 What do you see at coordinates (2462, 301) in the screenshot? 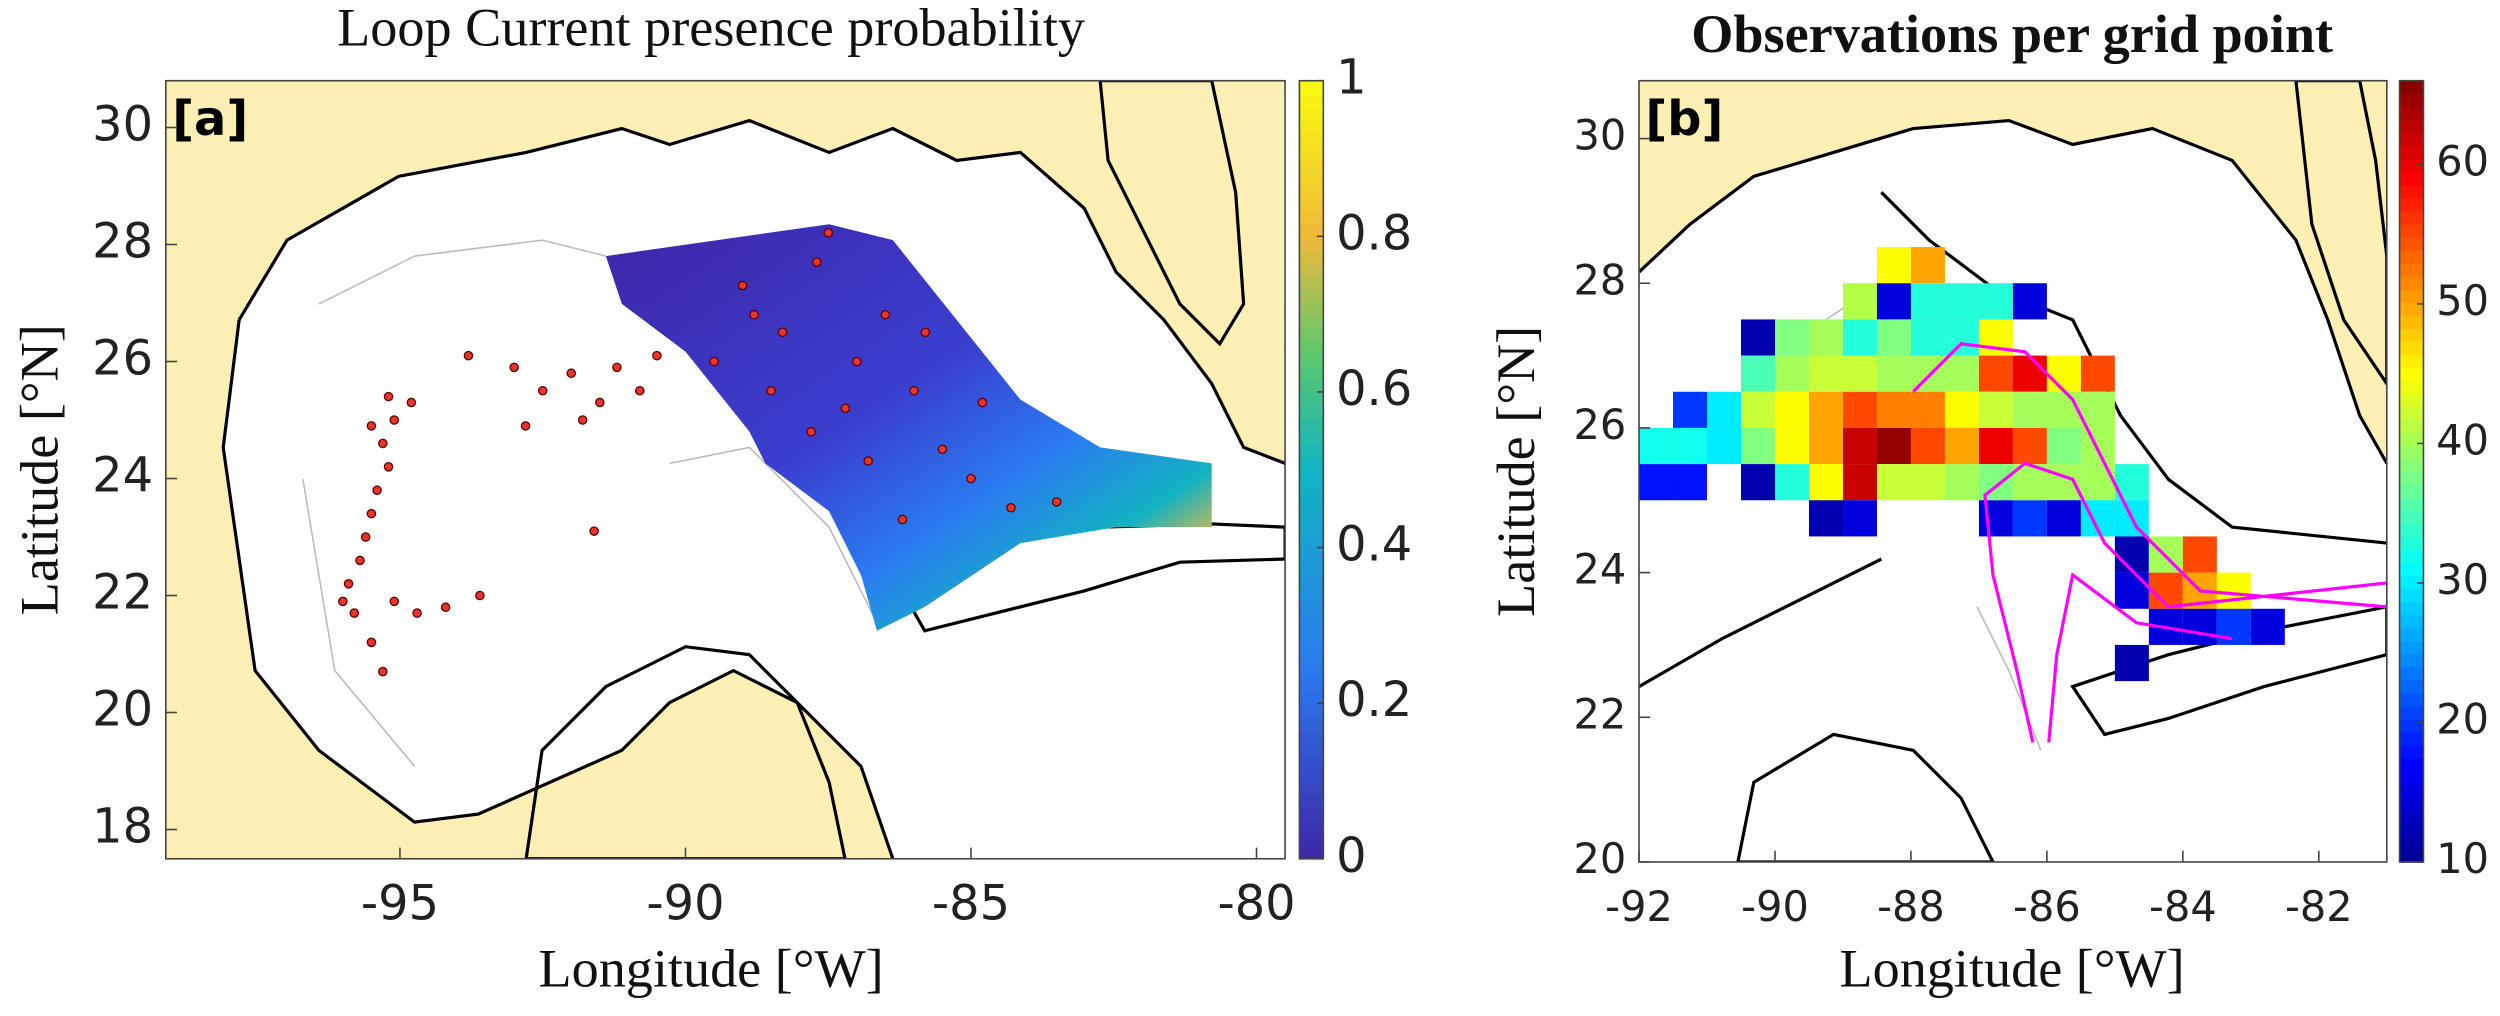
I see `colorbar-tick-label: 50` at bounding box center [2462, 301].